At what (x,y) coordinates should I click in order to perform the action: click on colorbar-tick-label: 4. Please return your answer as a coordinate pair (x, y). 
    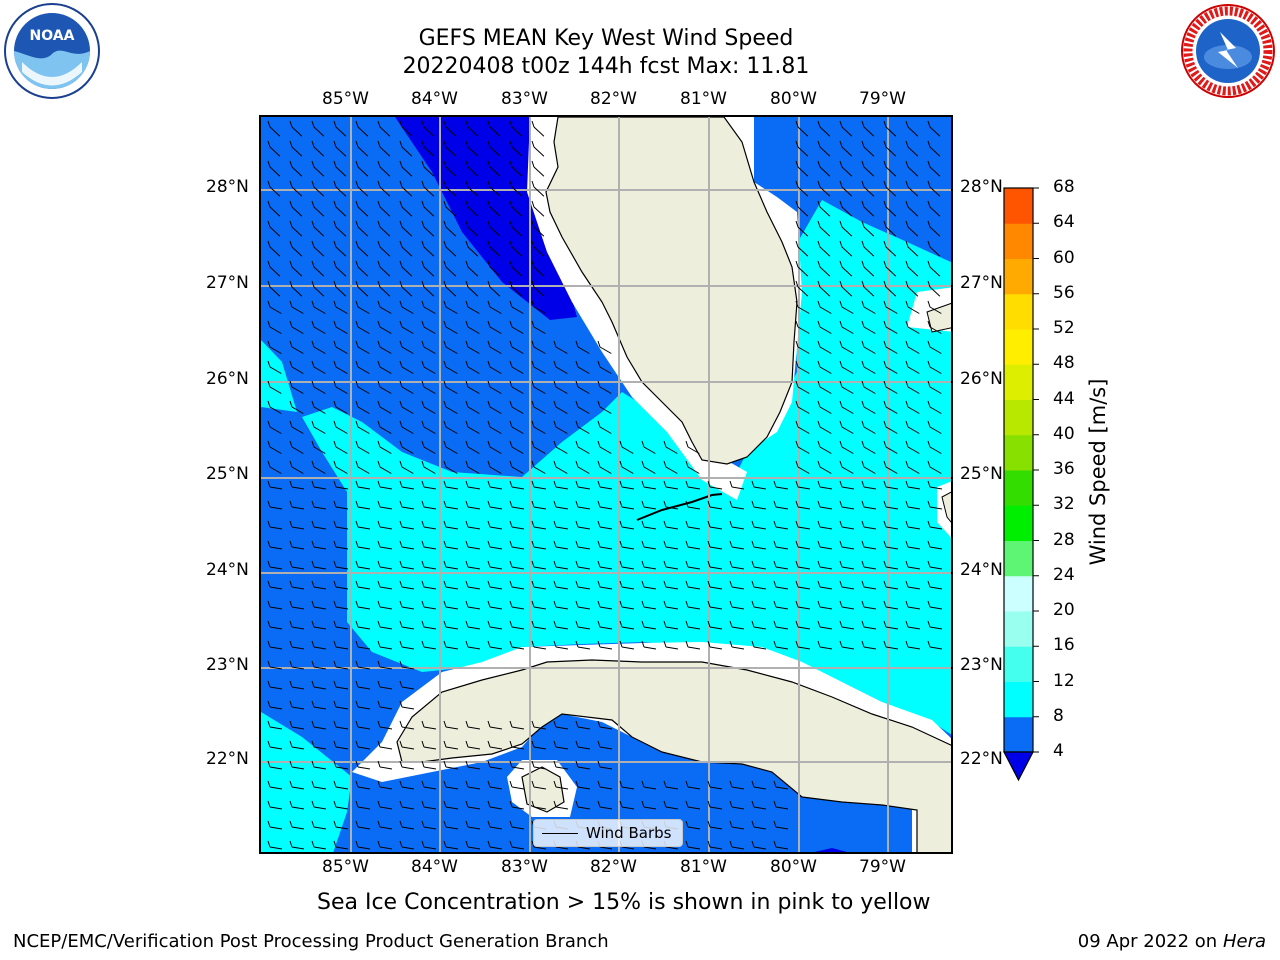
    Looking at the image, I should click on (1058, 751).